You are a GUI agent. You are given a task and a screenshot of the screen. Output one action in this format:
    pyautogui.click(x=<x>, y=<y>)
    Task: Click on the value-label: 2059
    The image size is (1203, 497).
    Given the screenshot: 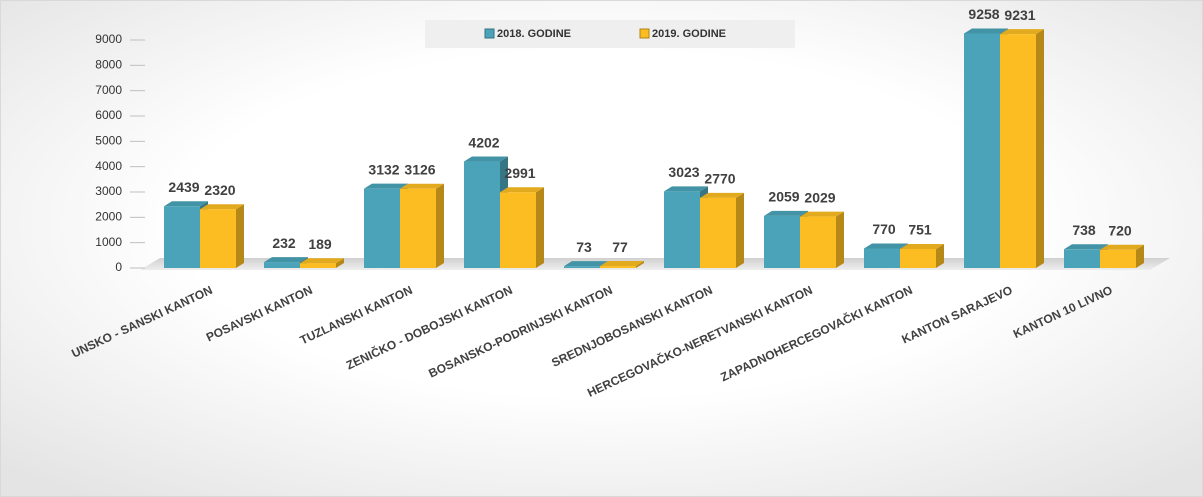 What is the action you would take?
    pyautogui.click(x=783, y=197)
    